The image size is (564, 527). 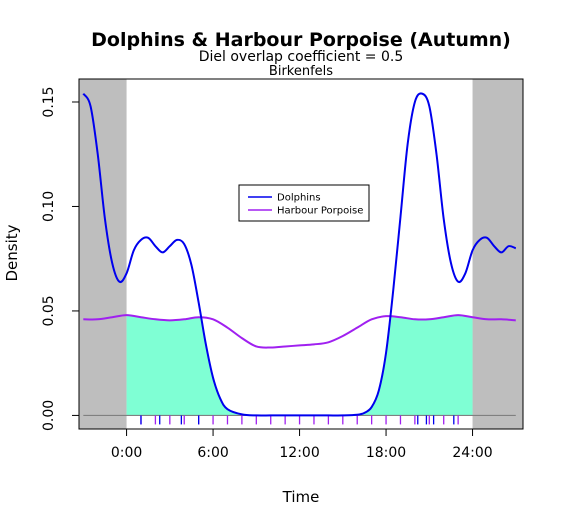 What do you see at coordinates (49, 310) in the screenshot?
I see `y-tick-label-1: 0.05` at bounding box center [49, 310].